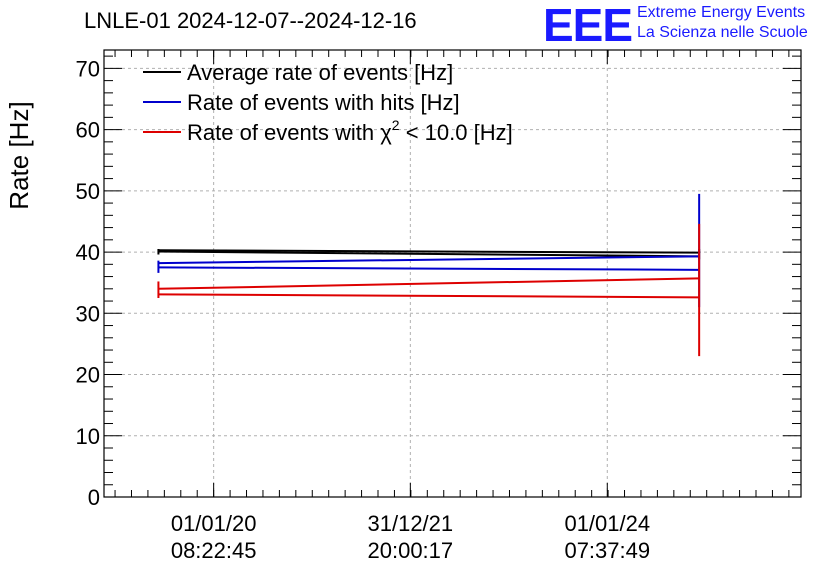 The width and height of the screenshot is (836, 572). I want to click on x-tick-label-date: 31/12/21, so click(411, 523).